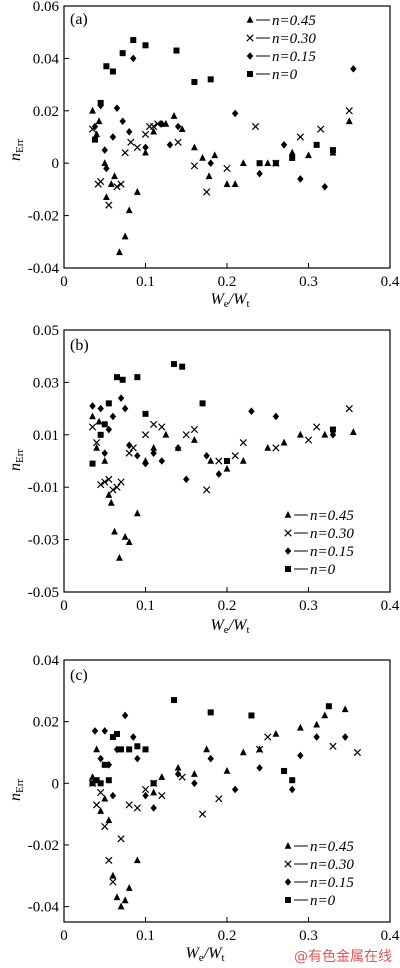 The width and height of the screenshot is (400, 968). Describe the element at coordinates (272, 75) in the screenshot. I see `legend-item: n=0` at that location.